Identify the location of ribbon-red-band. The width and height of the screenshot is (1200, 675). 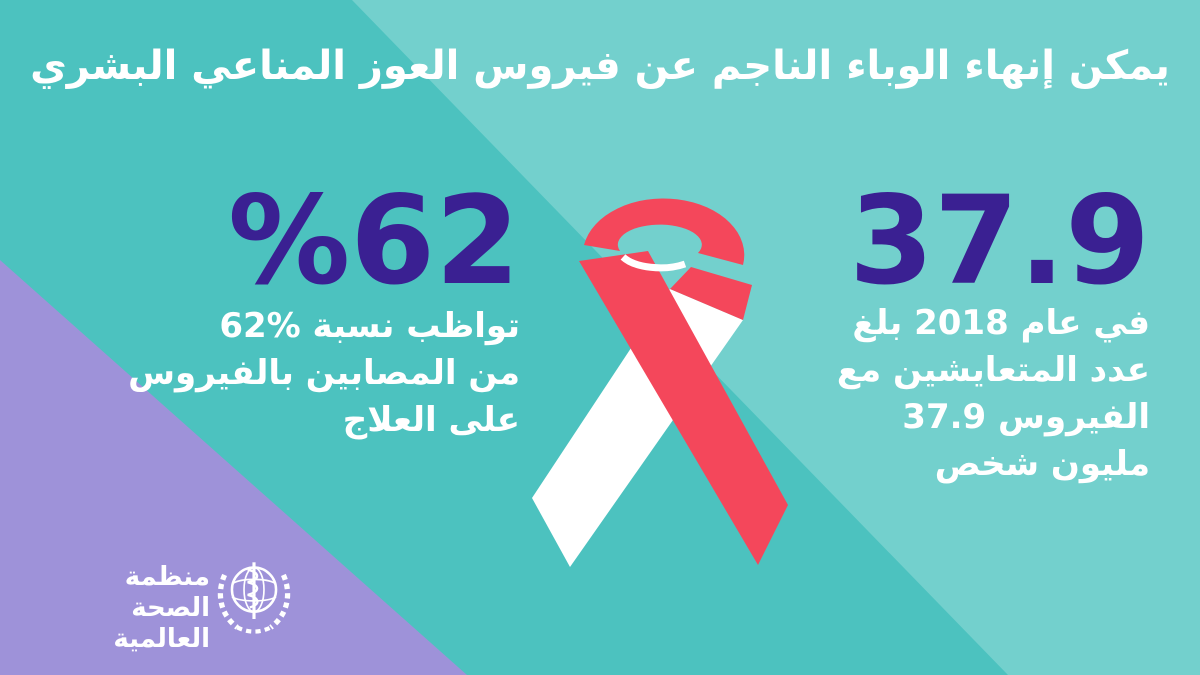
(683, 408).